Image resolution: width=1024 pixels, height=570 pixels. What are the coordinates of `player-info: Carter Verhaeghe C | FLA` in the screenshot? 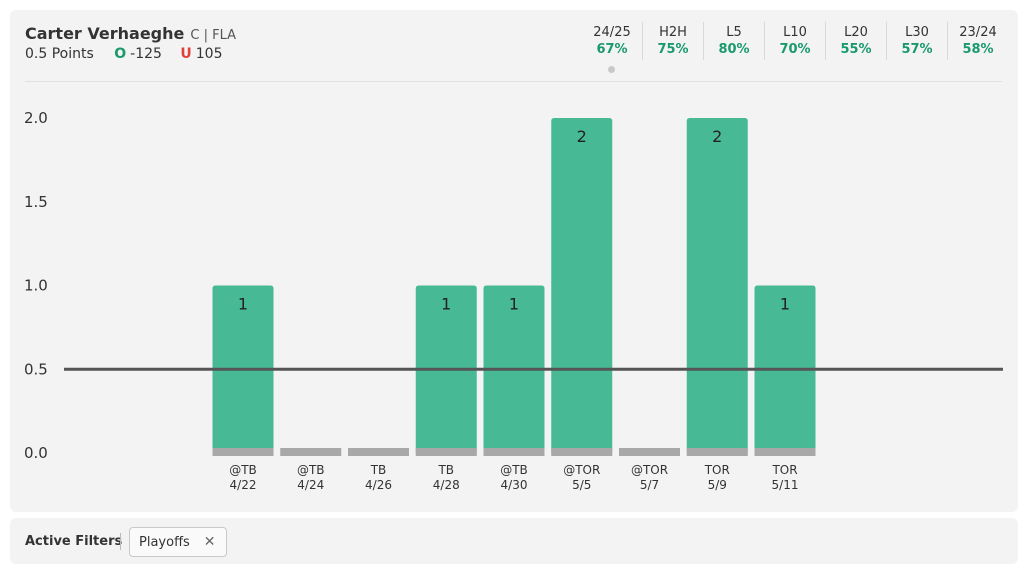 It's located at (130, 33).